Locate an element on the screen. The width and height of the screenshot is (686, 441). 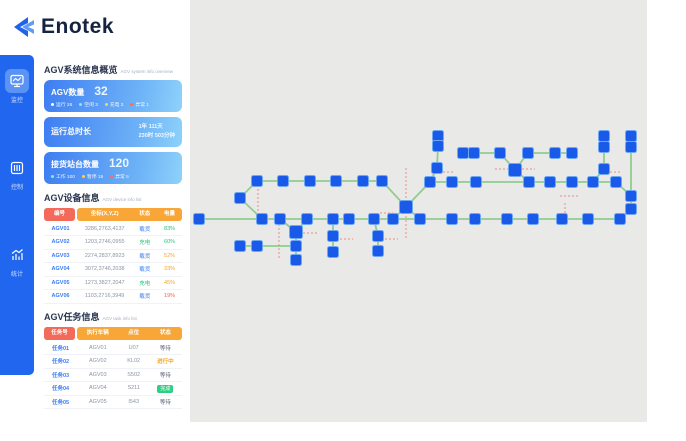
col-task-point: 点位 is located at coordinates (133, 333).